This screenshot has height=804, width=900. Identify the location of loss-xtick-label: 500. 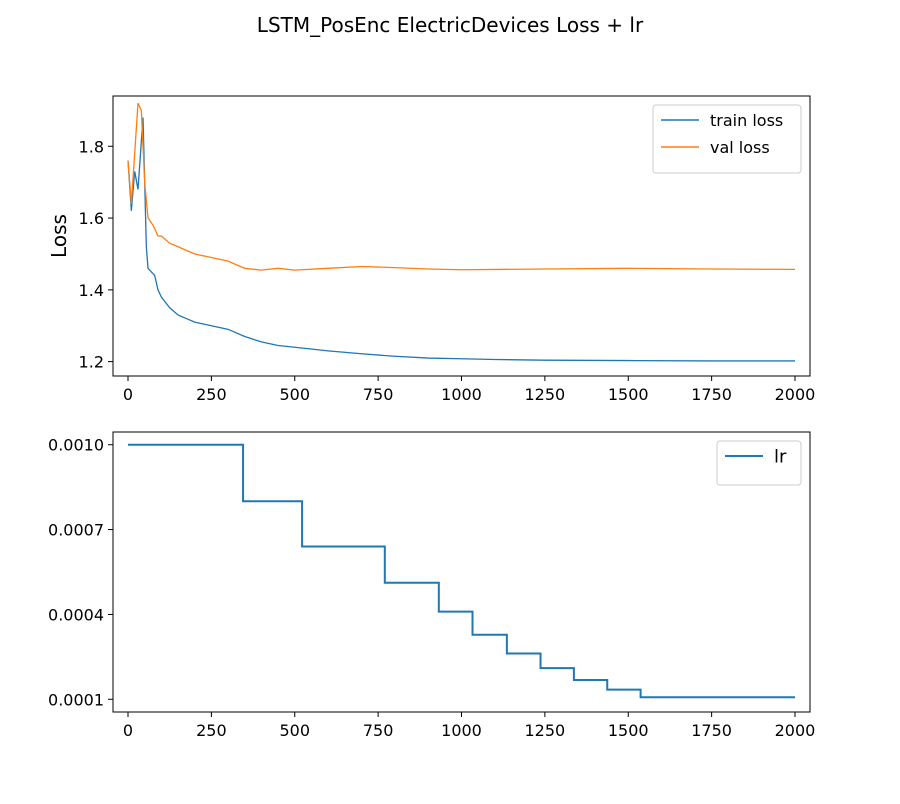
(294, 394).